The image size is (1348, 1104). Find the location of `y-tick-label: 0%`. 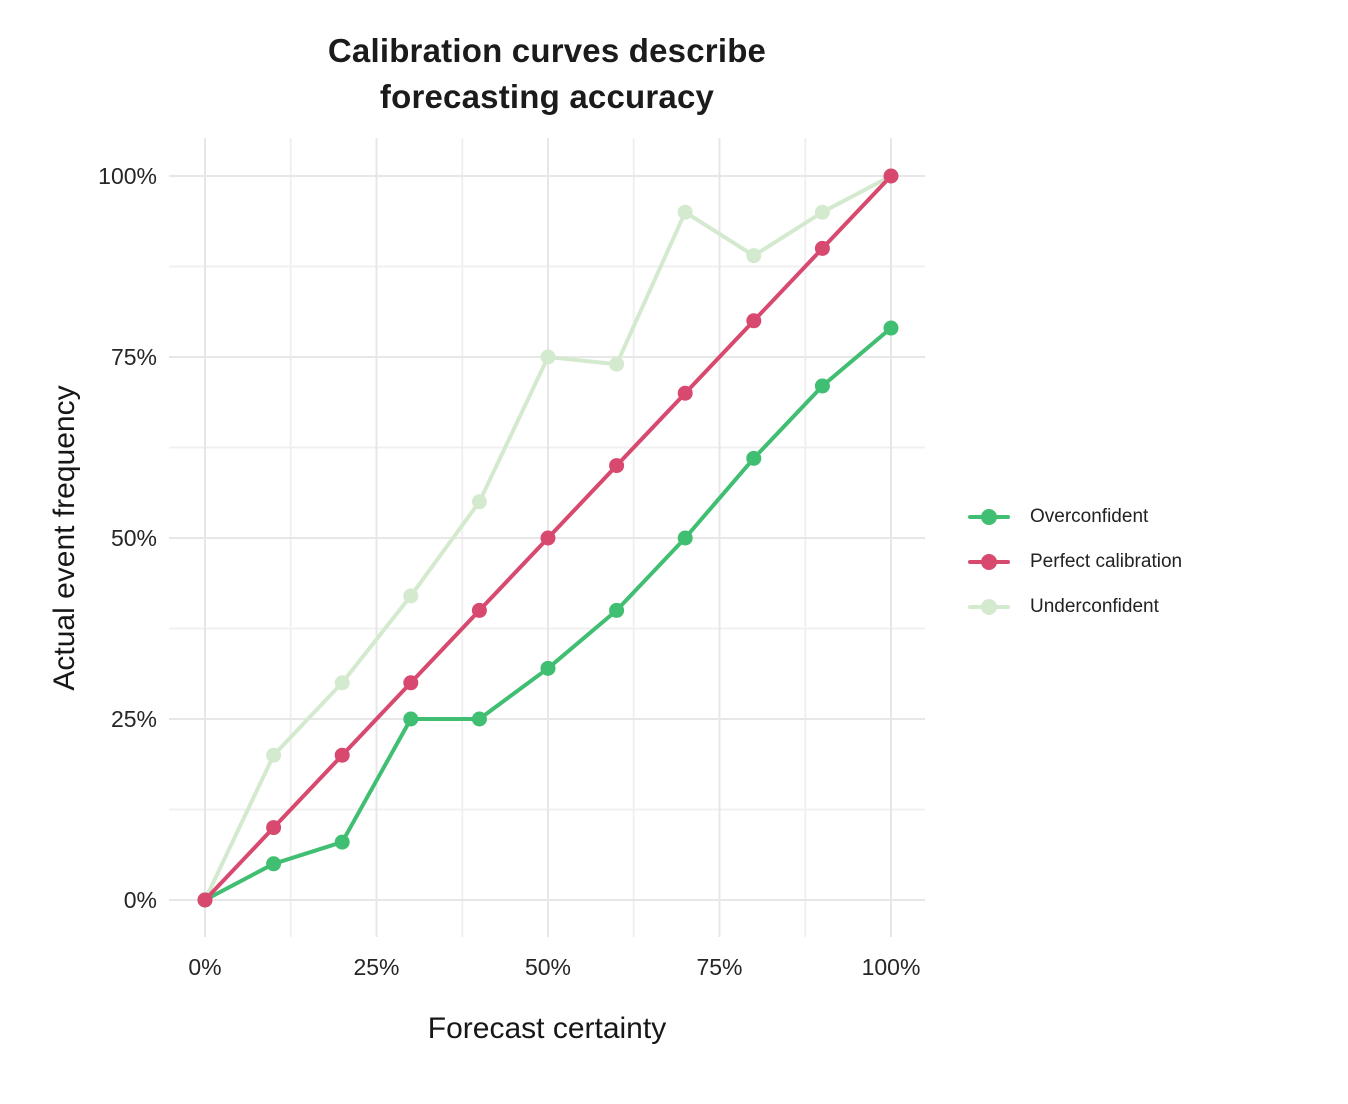

y-tick-label: 0% is located at coordinates (140, 900).